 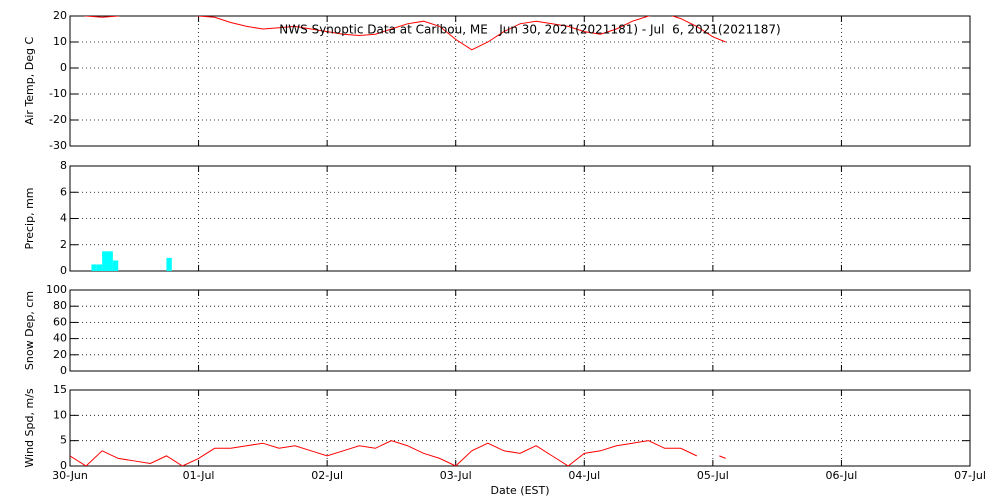 What do you see at coordinates (63, 191) in the screenshot?
I see `y-tick-label: 6` at bounding box center [63, 191].